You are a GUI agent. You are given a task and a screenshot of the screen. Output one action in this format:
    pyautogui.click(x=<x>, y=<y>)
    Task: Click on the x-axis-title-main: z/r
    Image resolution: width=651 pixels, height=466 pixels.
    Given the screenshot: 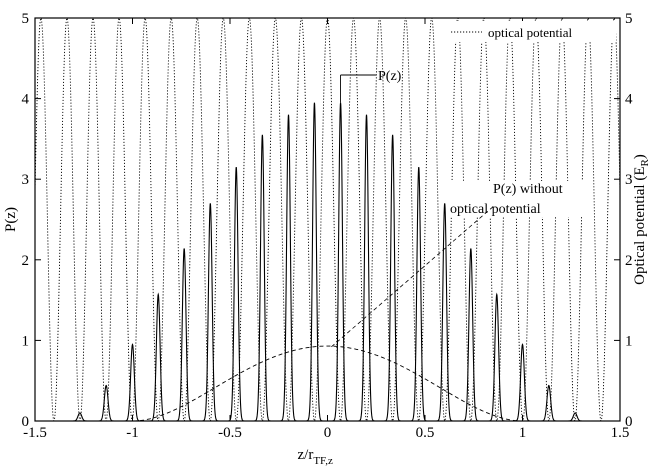 What is the action you would take?
    pyautogui.click(x=306, y=455)
    